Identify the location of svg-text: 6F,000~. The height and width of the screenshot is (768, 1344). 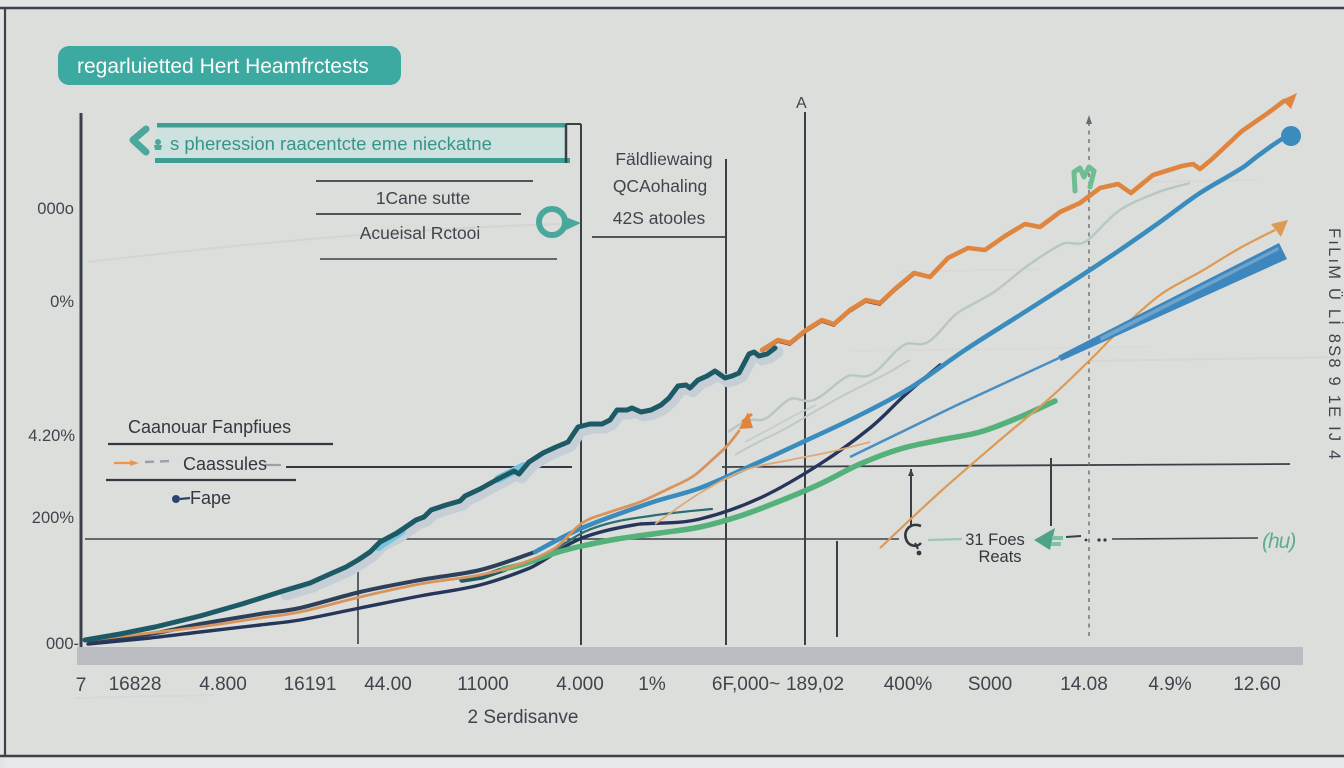
(746, 684).